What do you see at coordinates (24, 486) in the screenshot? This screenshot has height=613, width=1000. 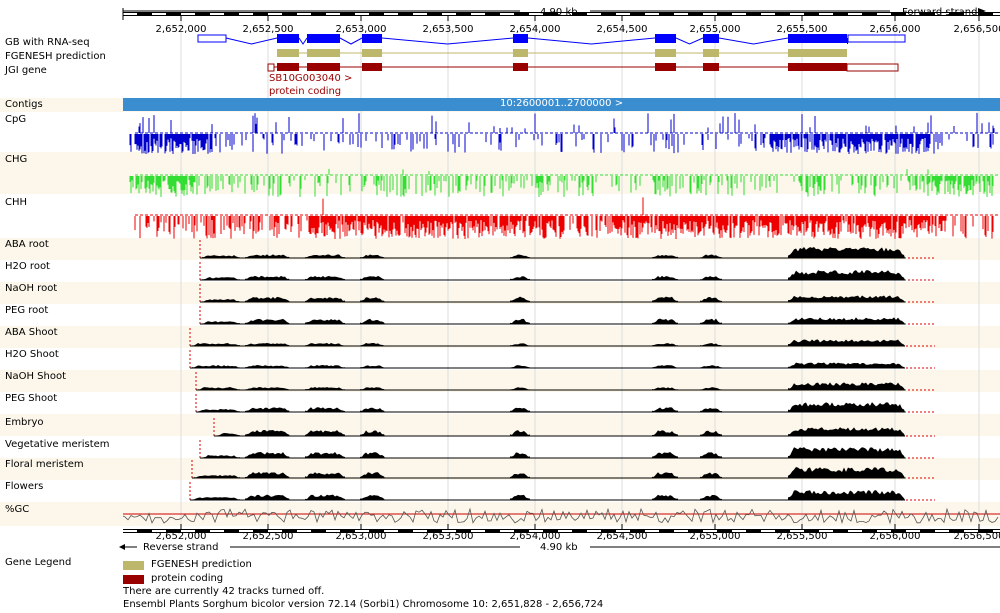 I see `track-label-flowers: Flowers` at bounding box center [24, 486].